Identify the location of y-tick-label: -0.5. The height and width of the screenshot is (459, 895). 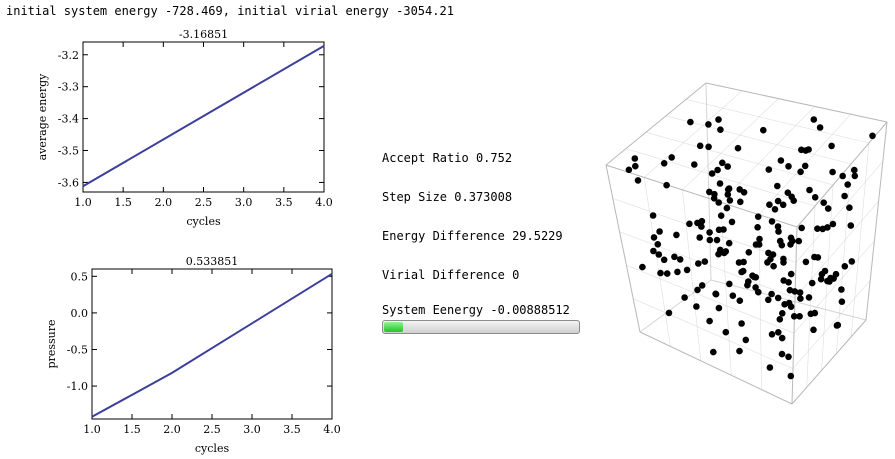
(77, 349).